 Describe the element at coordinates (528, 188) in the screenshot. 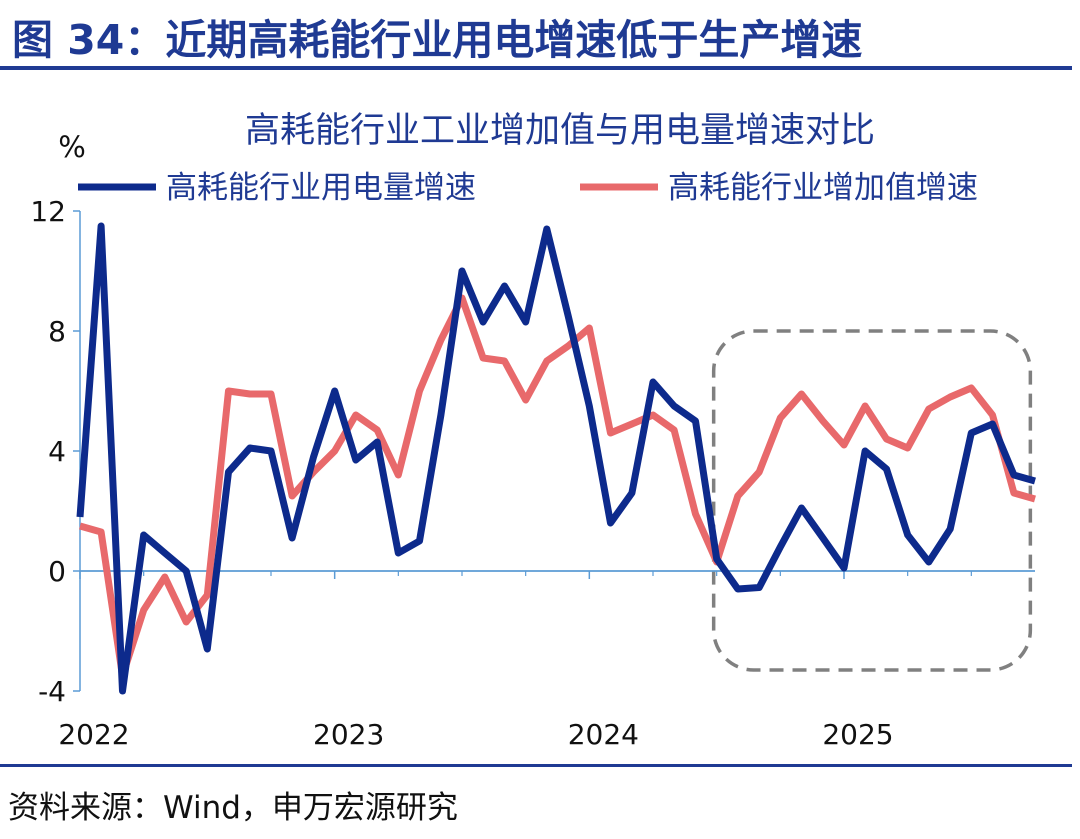

I see `legend: 高耗能行业用电量增速 高耗能行业增加值增速` at that location.